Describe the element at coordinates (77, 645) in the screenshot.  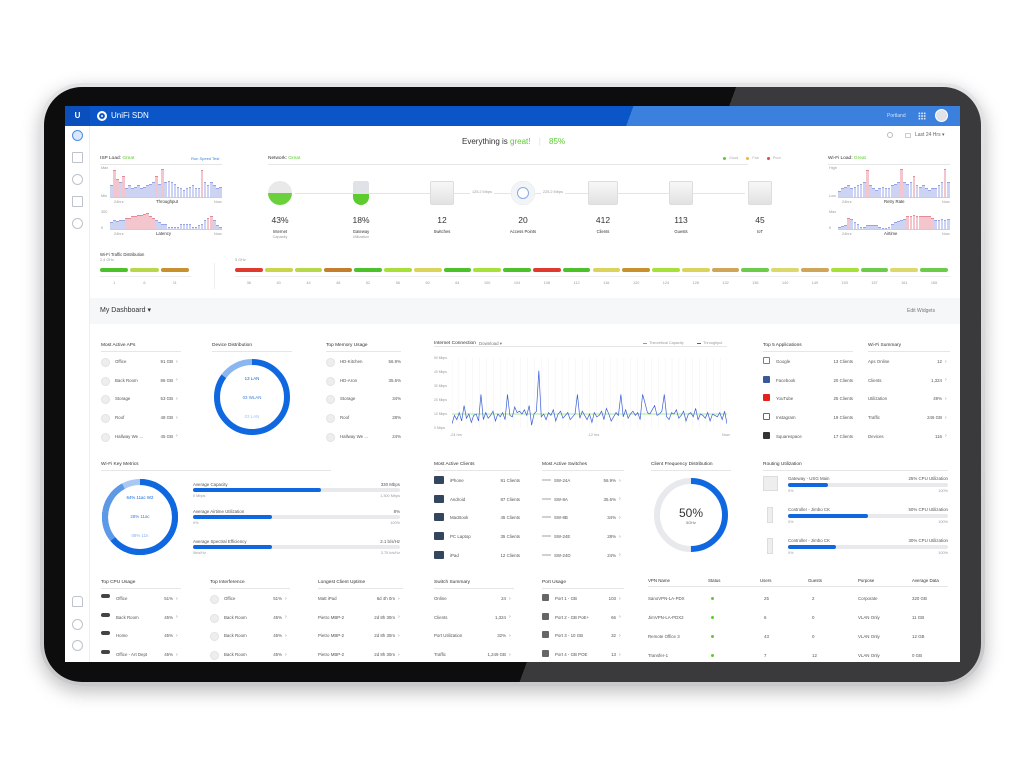
I see `settings-gear-icon` at that location.